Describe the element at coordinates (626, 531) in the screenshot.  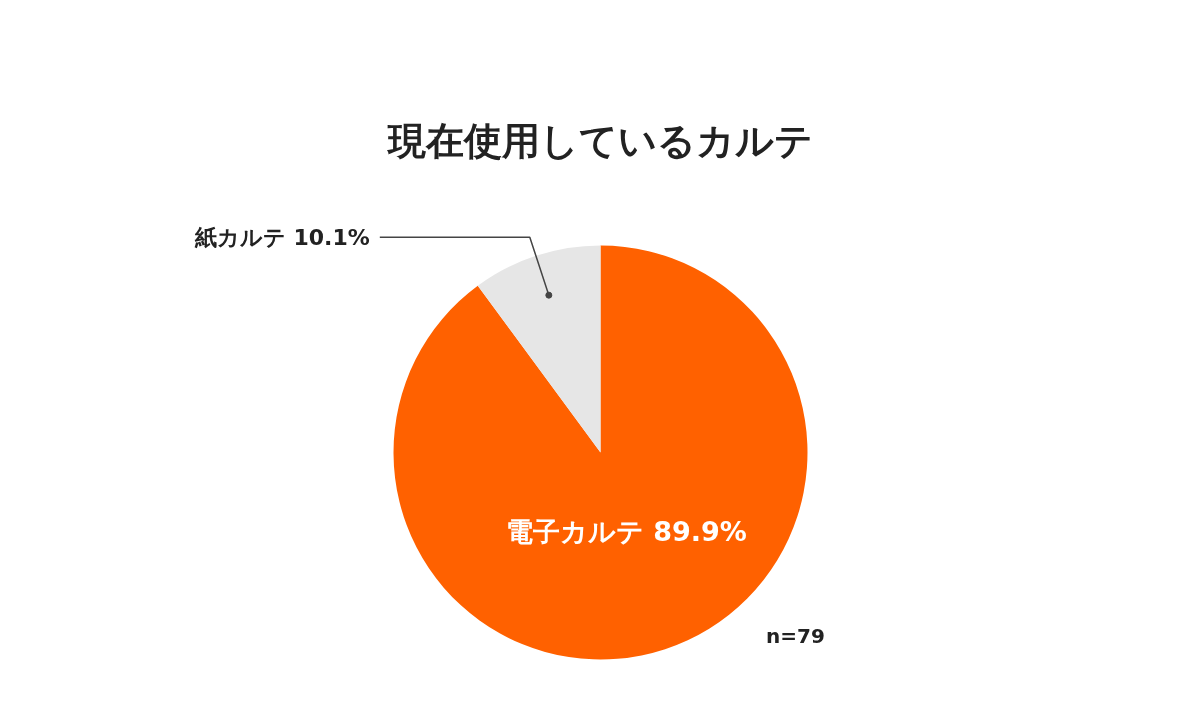
I see `slice-label: 電子カルテ 89.9%` at that location.